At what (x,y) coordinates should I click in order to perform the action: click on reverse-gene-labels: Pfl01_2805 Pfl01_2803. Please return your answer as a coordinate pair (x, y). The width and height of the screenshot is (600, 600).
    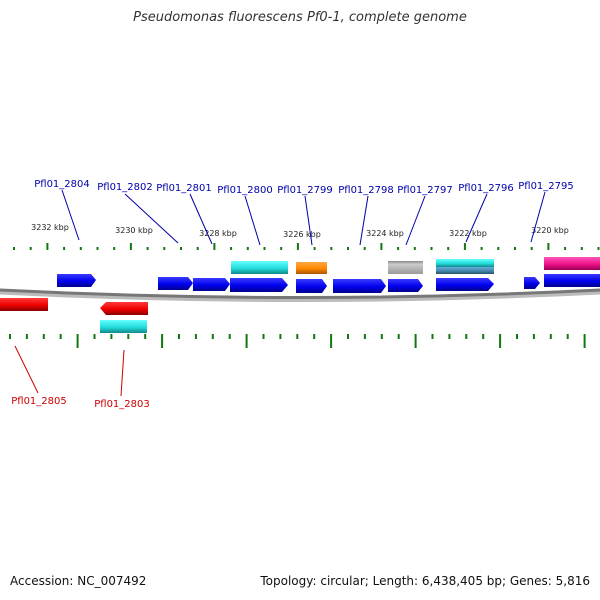
    Looking at the image, I should click on (80, 403).